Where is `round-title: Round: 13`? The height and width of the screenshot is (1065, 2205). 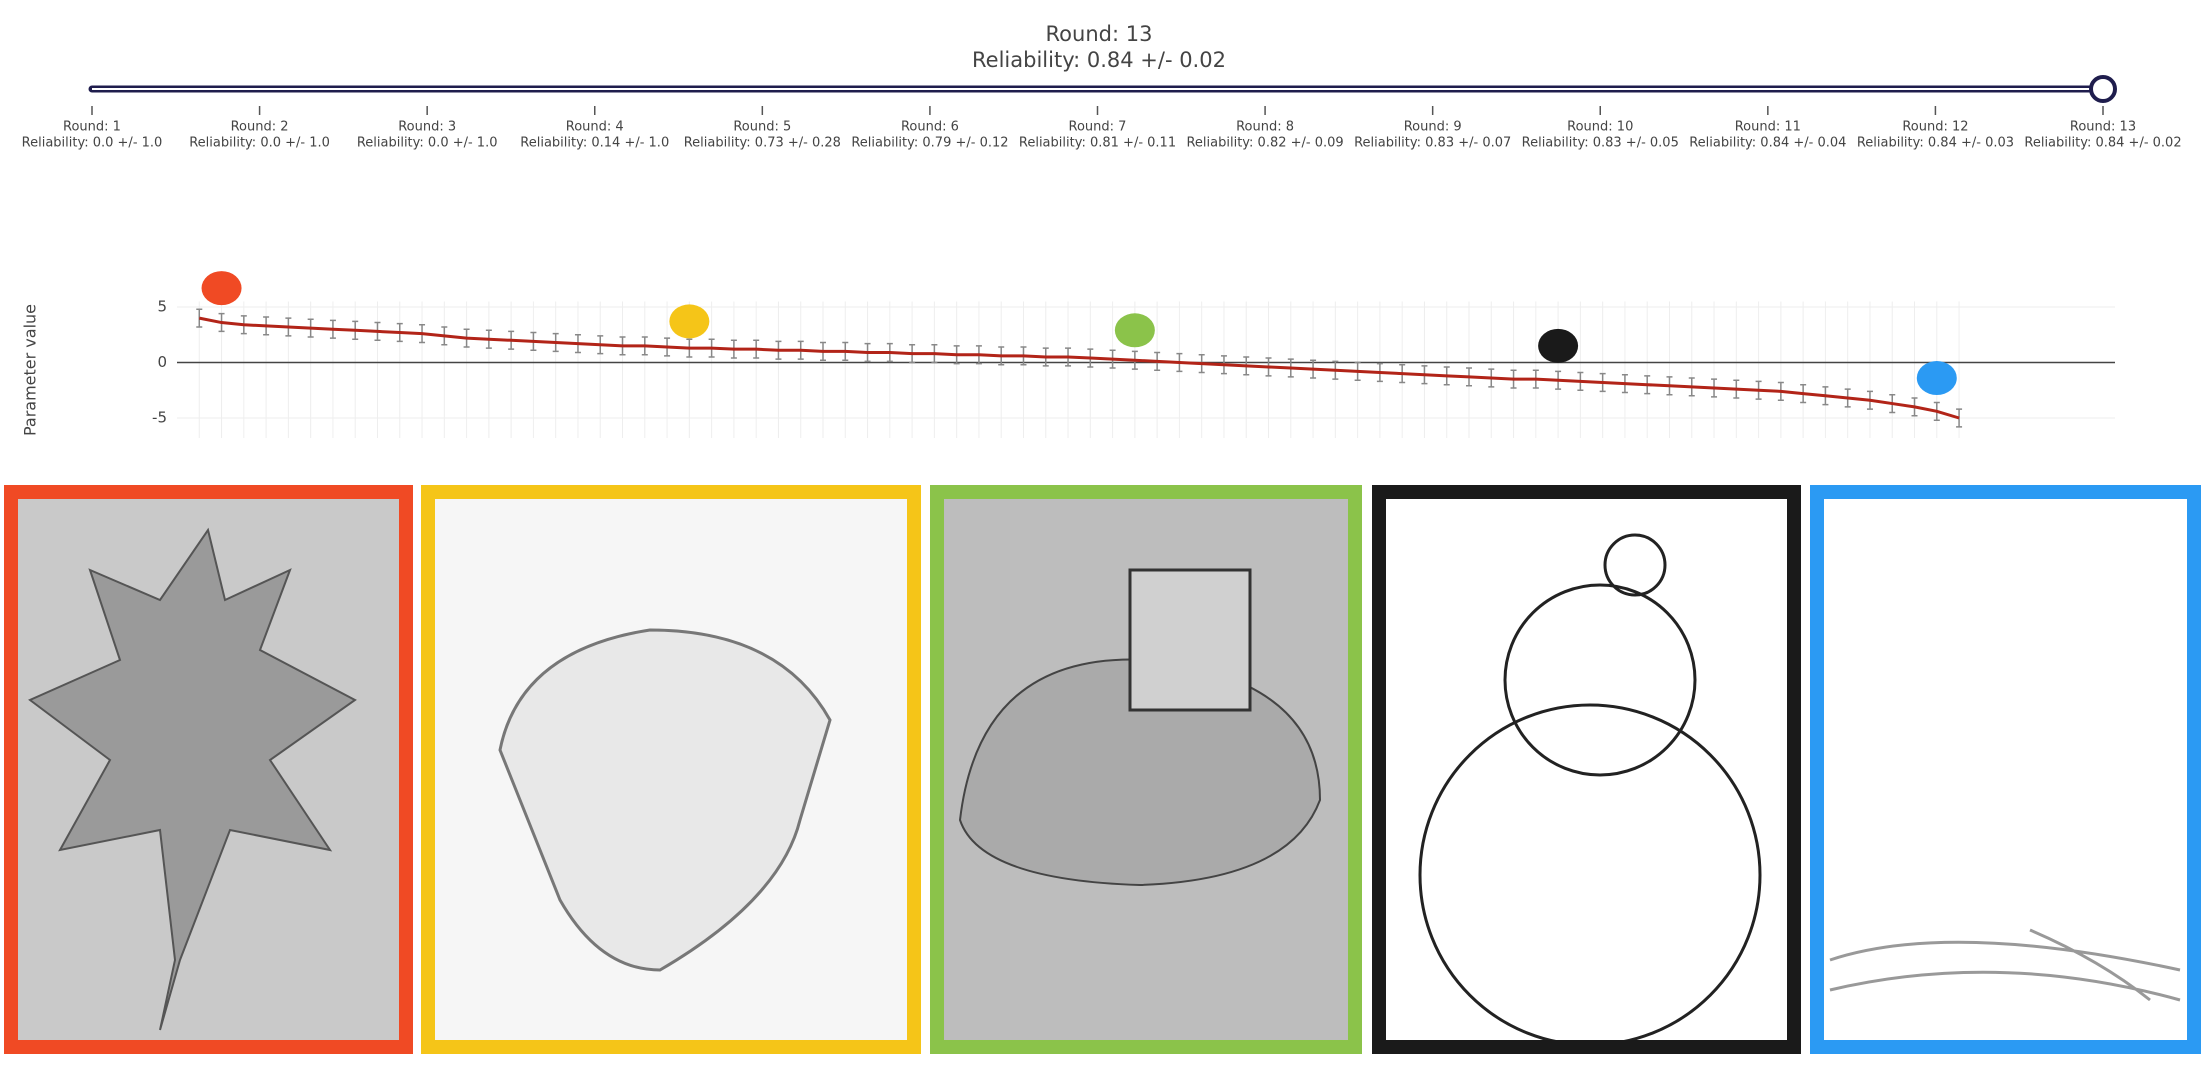 round-title: Round: 13 is located at coordinates (1099, 34).